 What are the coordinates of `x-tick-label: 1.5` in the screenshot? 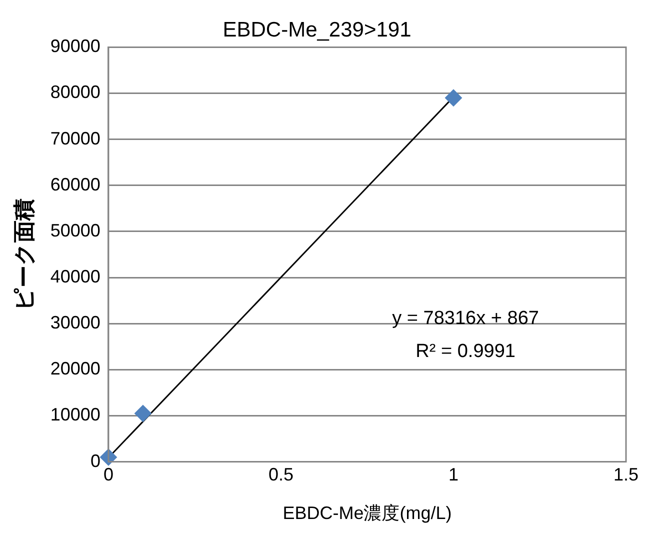 It's located at (626, 474).